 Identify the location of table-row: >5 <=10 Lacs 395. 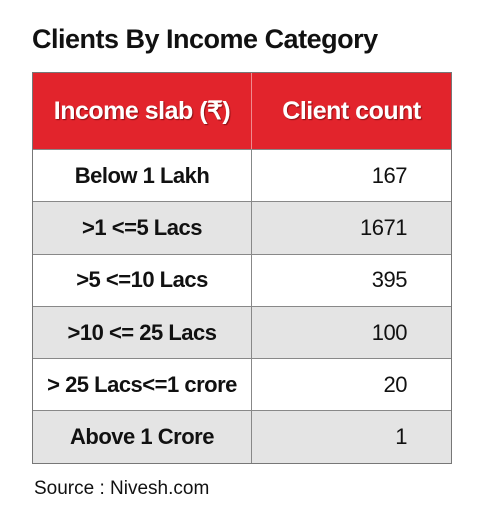
(242, 279).